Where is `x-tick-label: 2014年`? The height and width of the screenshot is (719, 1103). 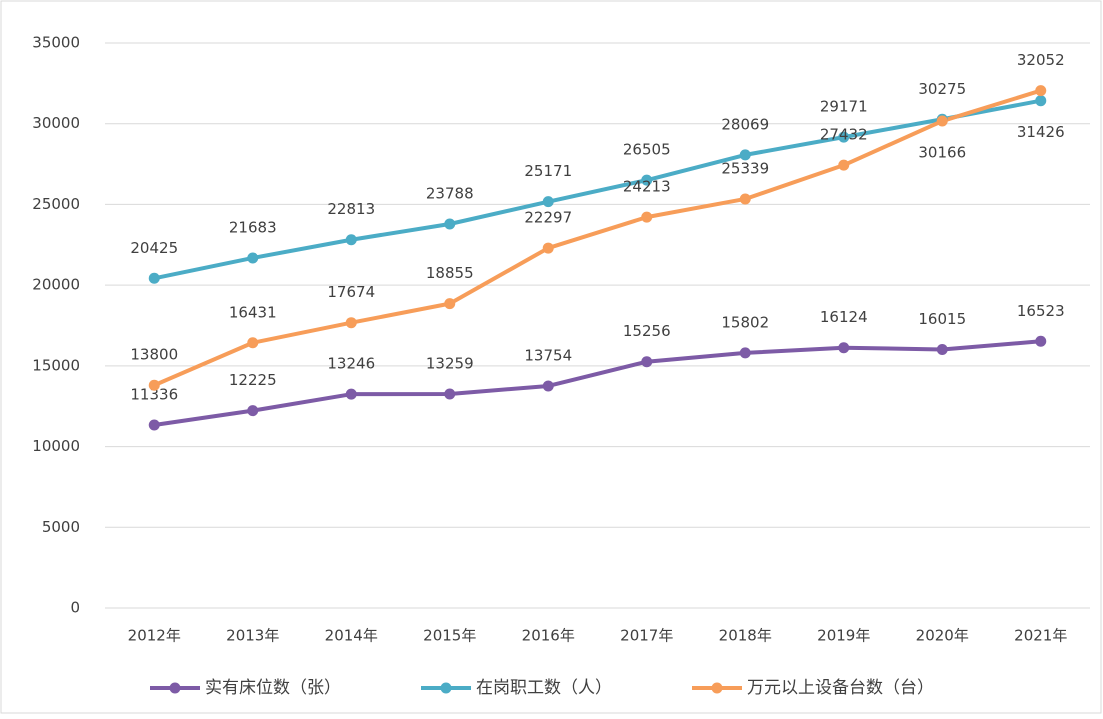
x-tick-label: 2014年 is located at coordinates (351, 636).